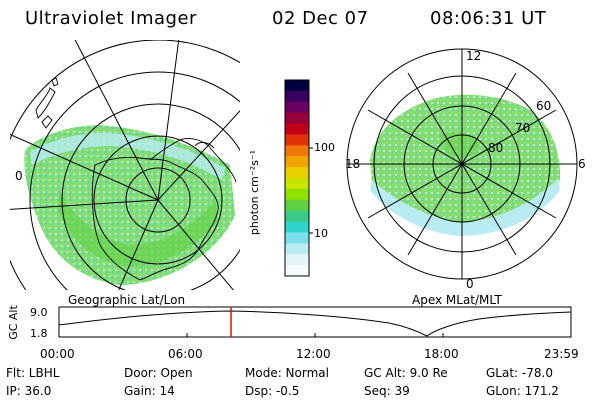  What do you see at coordinates (320, 18) in the screenshot?
I see `date-label: 02 Dec 07` at bounding box center [320, 18].